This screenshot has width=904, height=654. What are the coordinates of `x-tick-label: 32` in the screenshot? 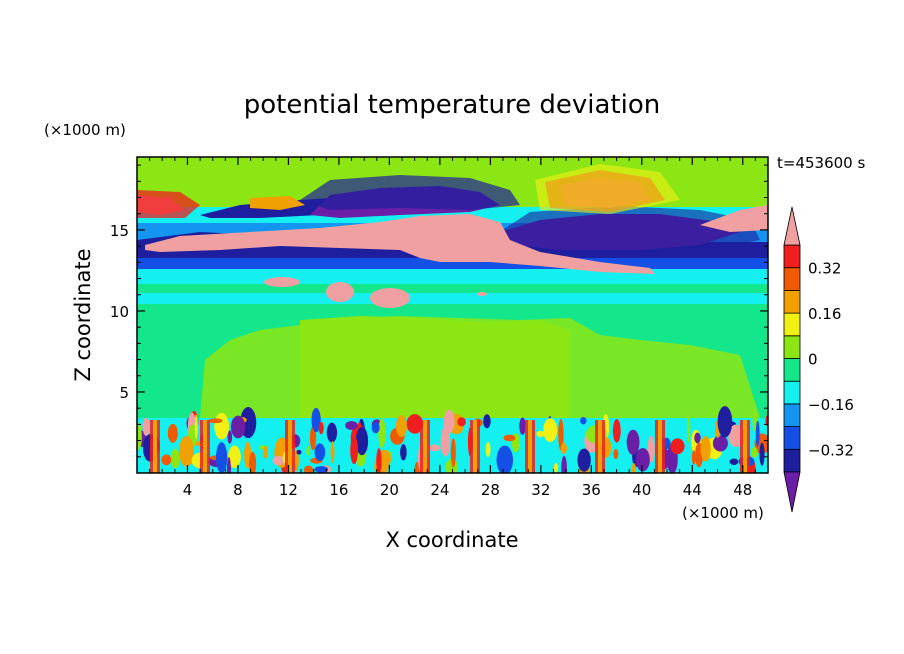 It's located at (540, 490).